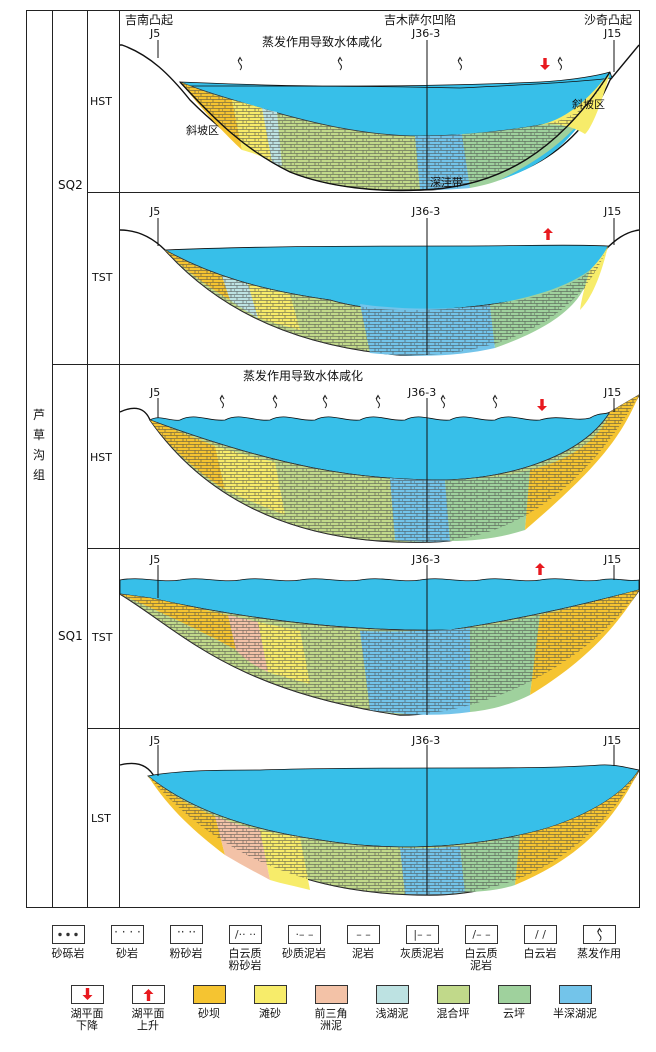  What do you see at coordinates (245, 959) in the screenshot?
I see `legend-label: 白云质 粉砂岩` at bounding box center [245, 959].